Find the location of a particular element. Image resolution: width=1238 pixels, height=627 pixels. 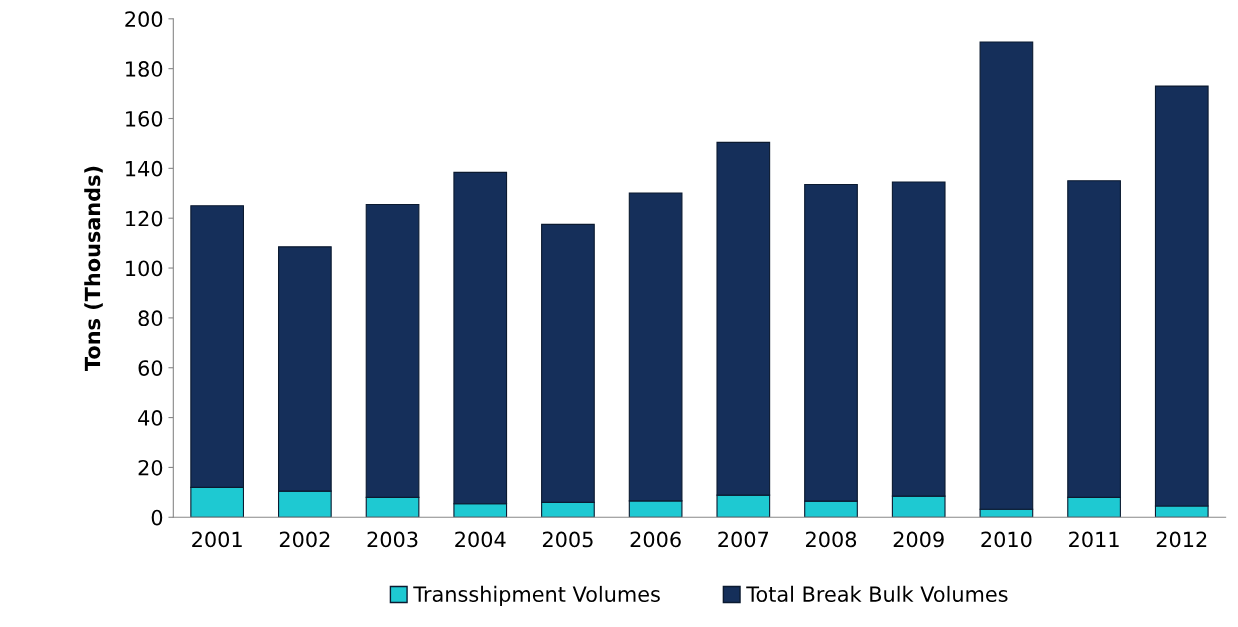

legend-label: Total Break Bulk Volumes is located at coordinates (877, 593).